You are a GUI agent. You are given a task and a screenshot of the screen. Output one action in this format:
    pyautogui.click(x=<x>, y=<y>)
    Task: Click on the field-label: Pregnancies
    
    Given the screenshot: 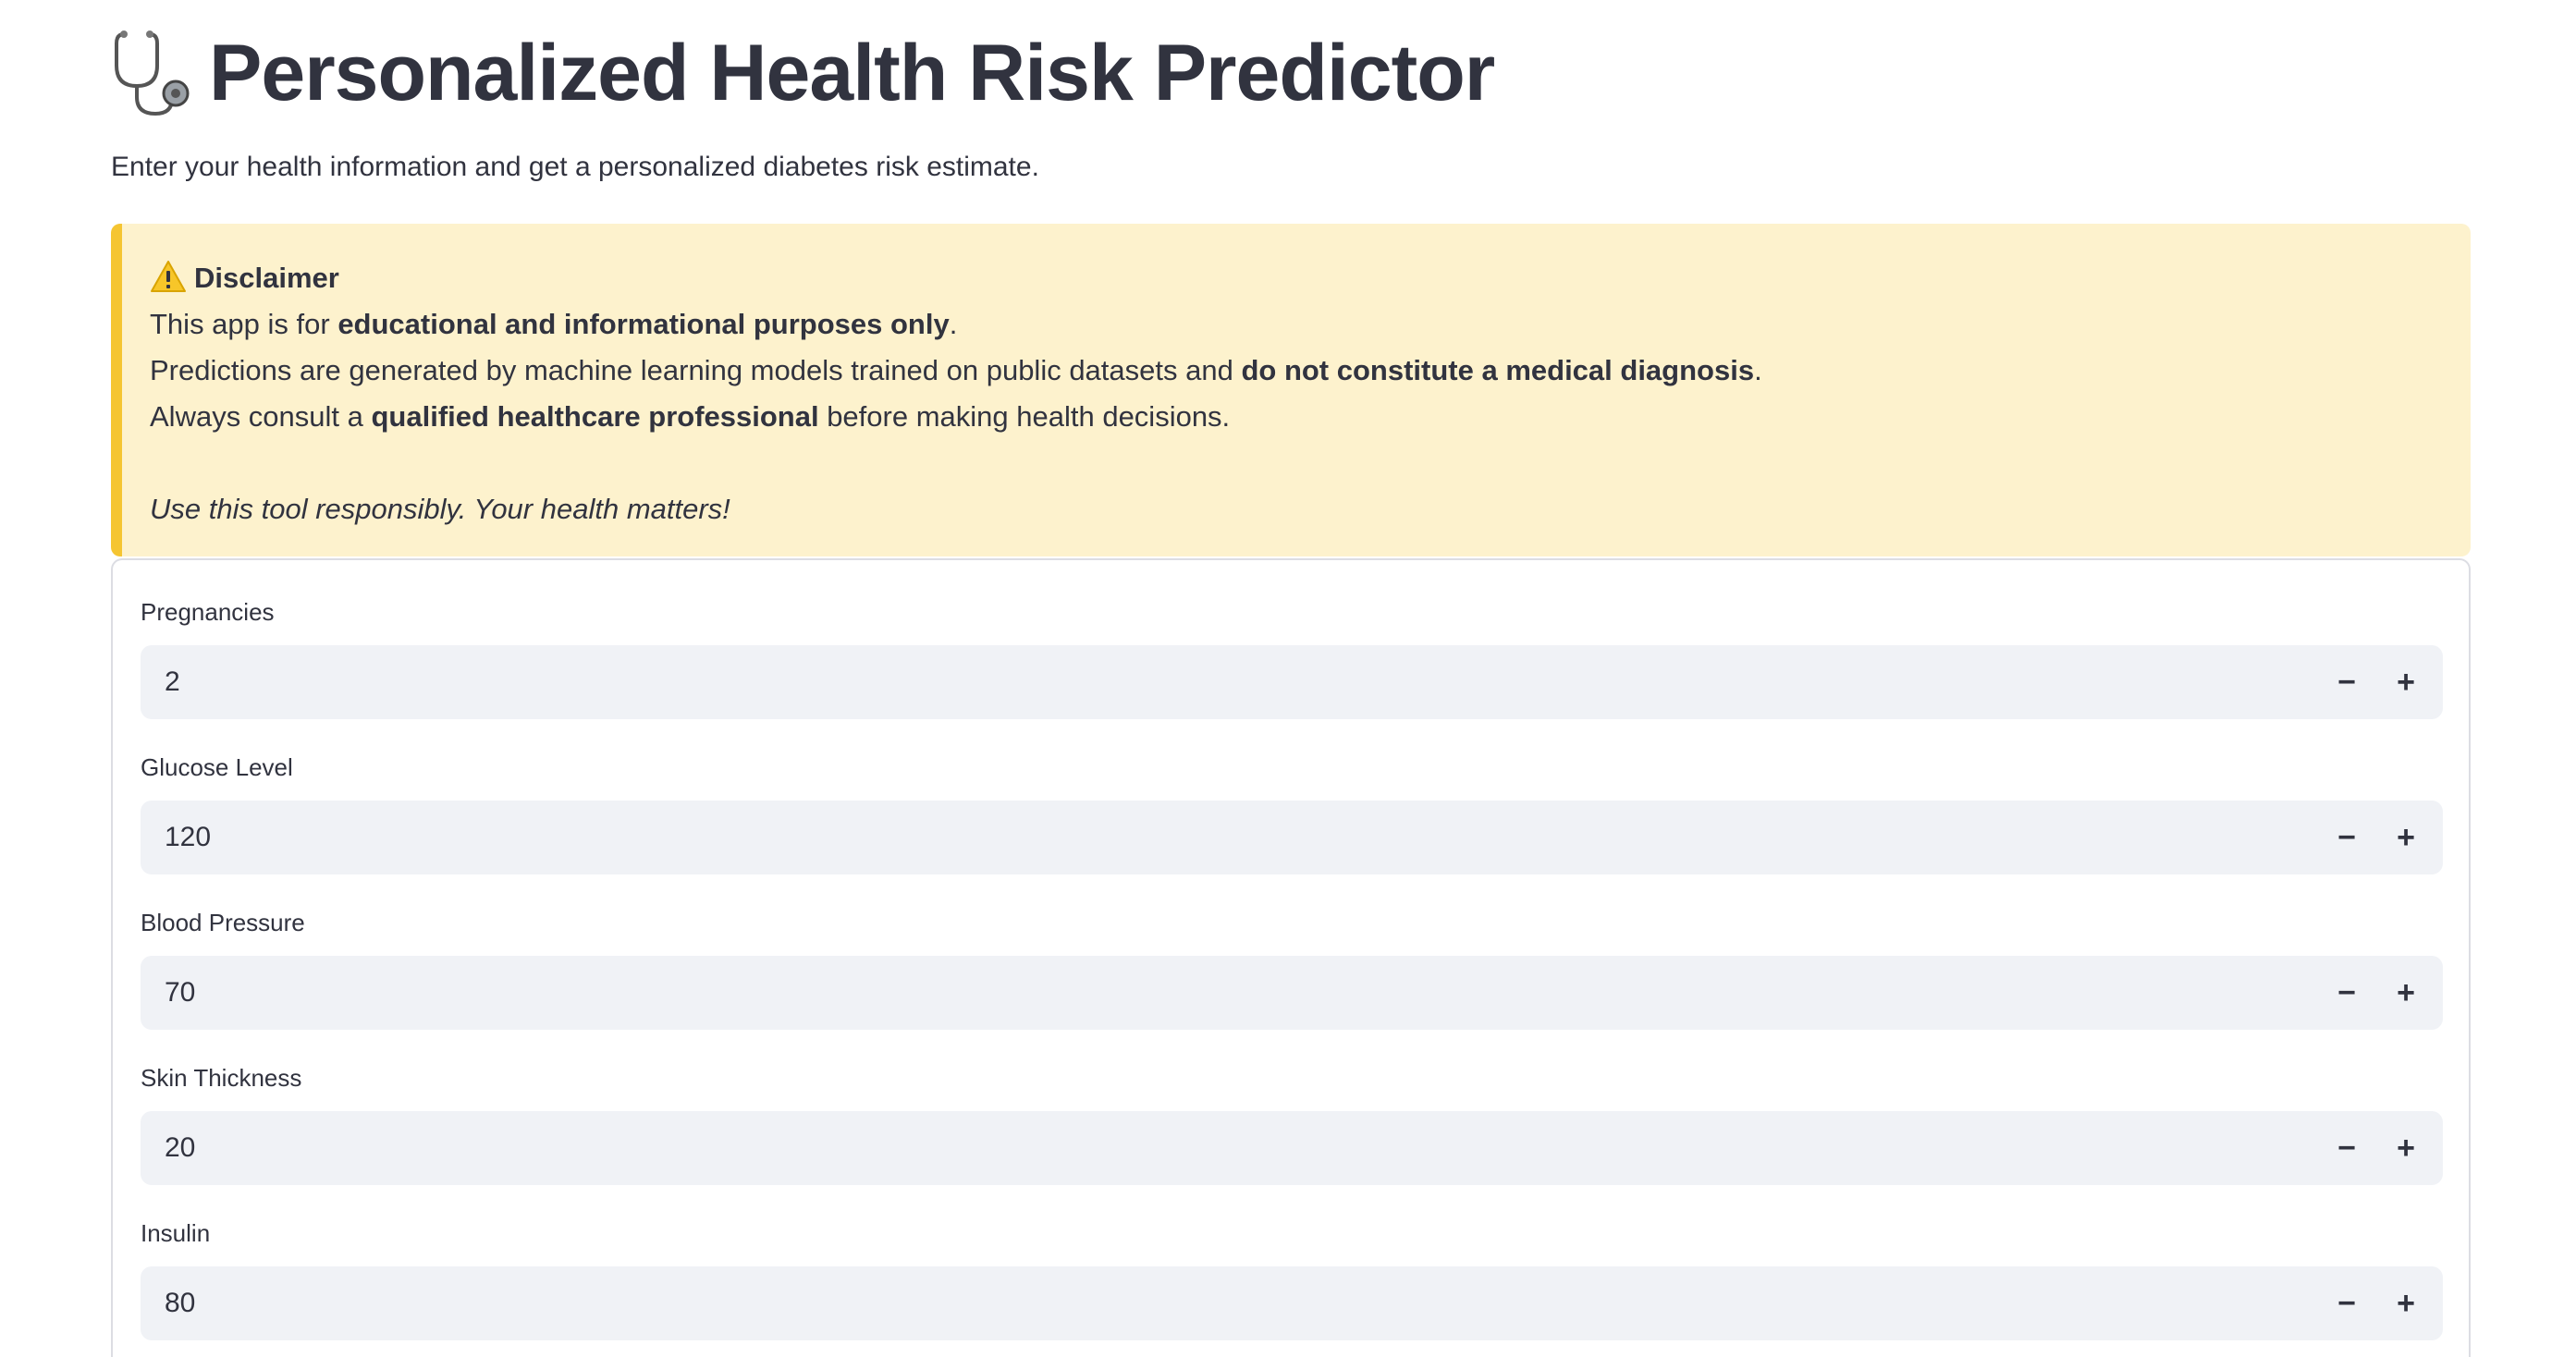 What is the action you would take?
    pyautogui.click(x=208, y=612)
    